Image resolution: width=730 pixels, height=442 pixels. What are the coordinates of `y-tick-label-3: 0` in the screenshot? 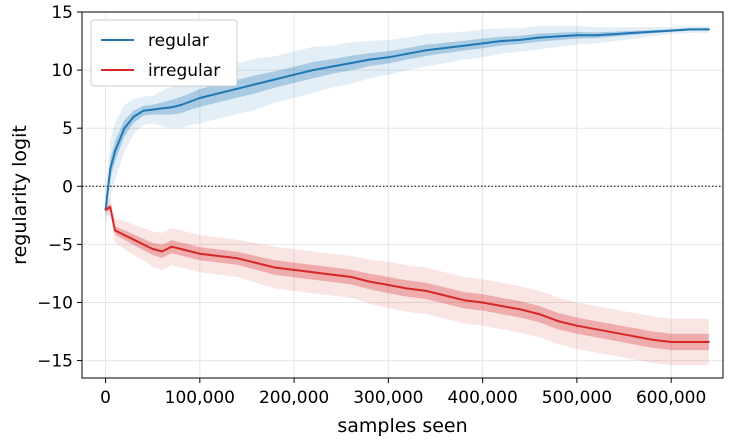 It's located at (67, 187).